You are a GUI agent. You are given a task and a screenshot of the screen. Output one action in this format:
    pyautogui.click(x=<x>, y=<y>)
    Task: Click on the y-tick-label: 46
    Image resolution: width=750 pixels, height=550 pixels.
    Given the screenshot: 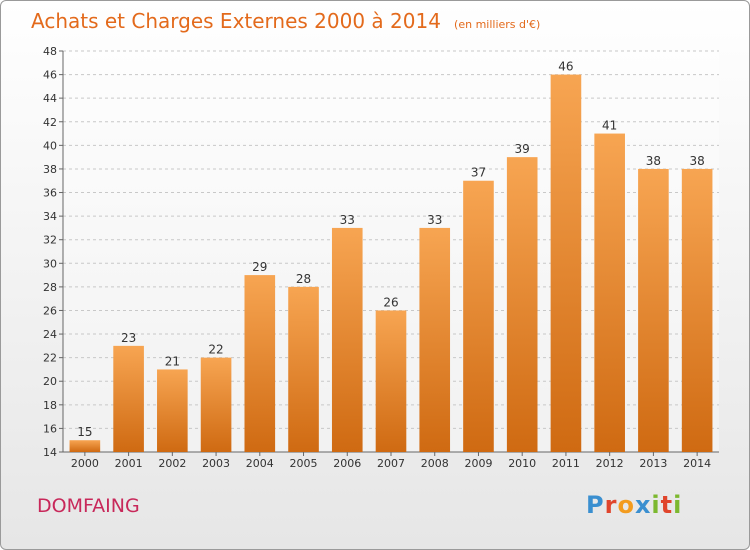 What is the action you would take?
    pyautogui.click(x=50, y=75)
    